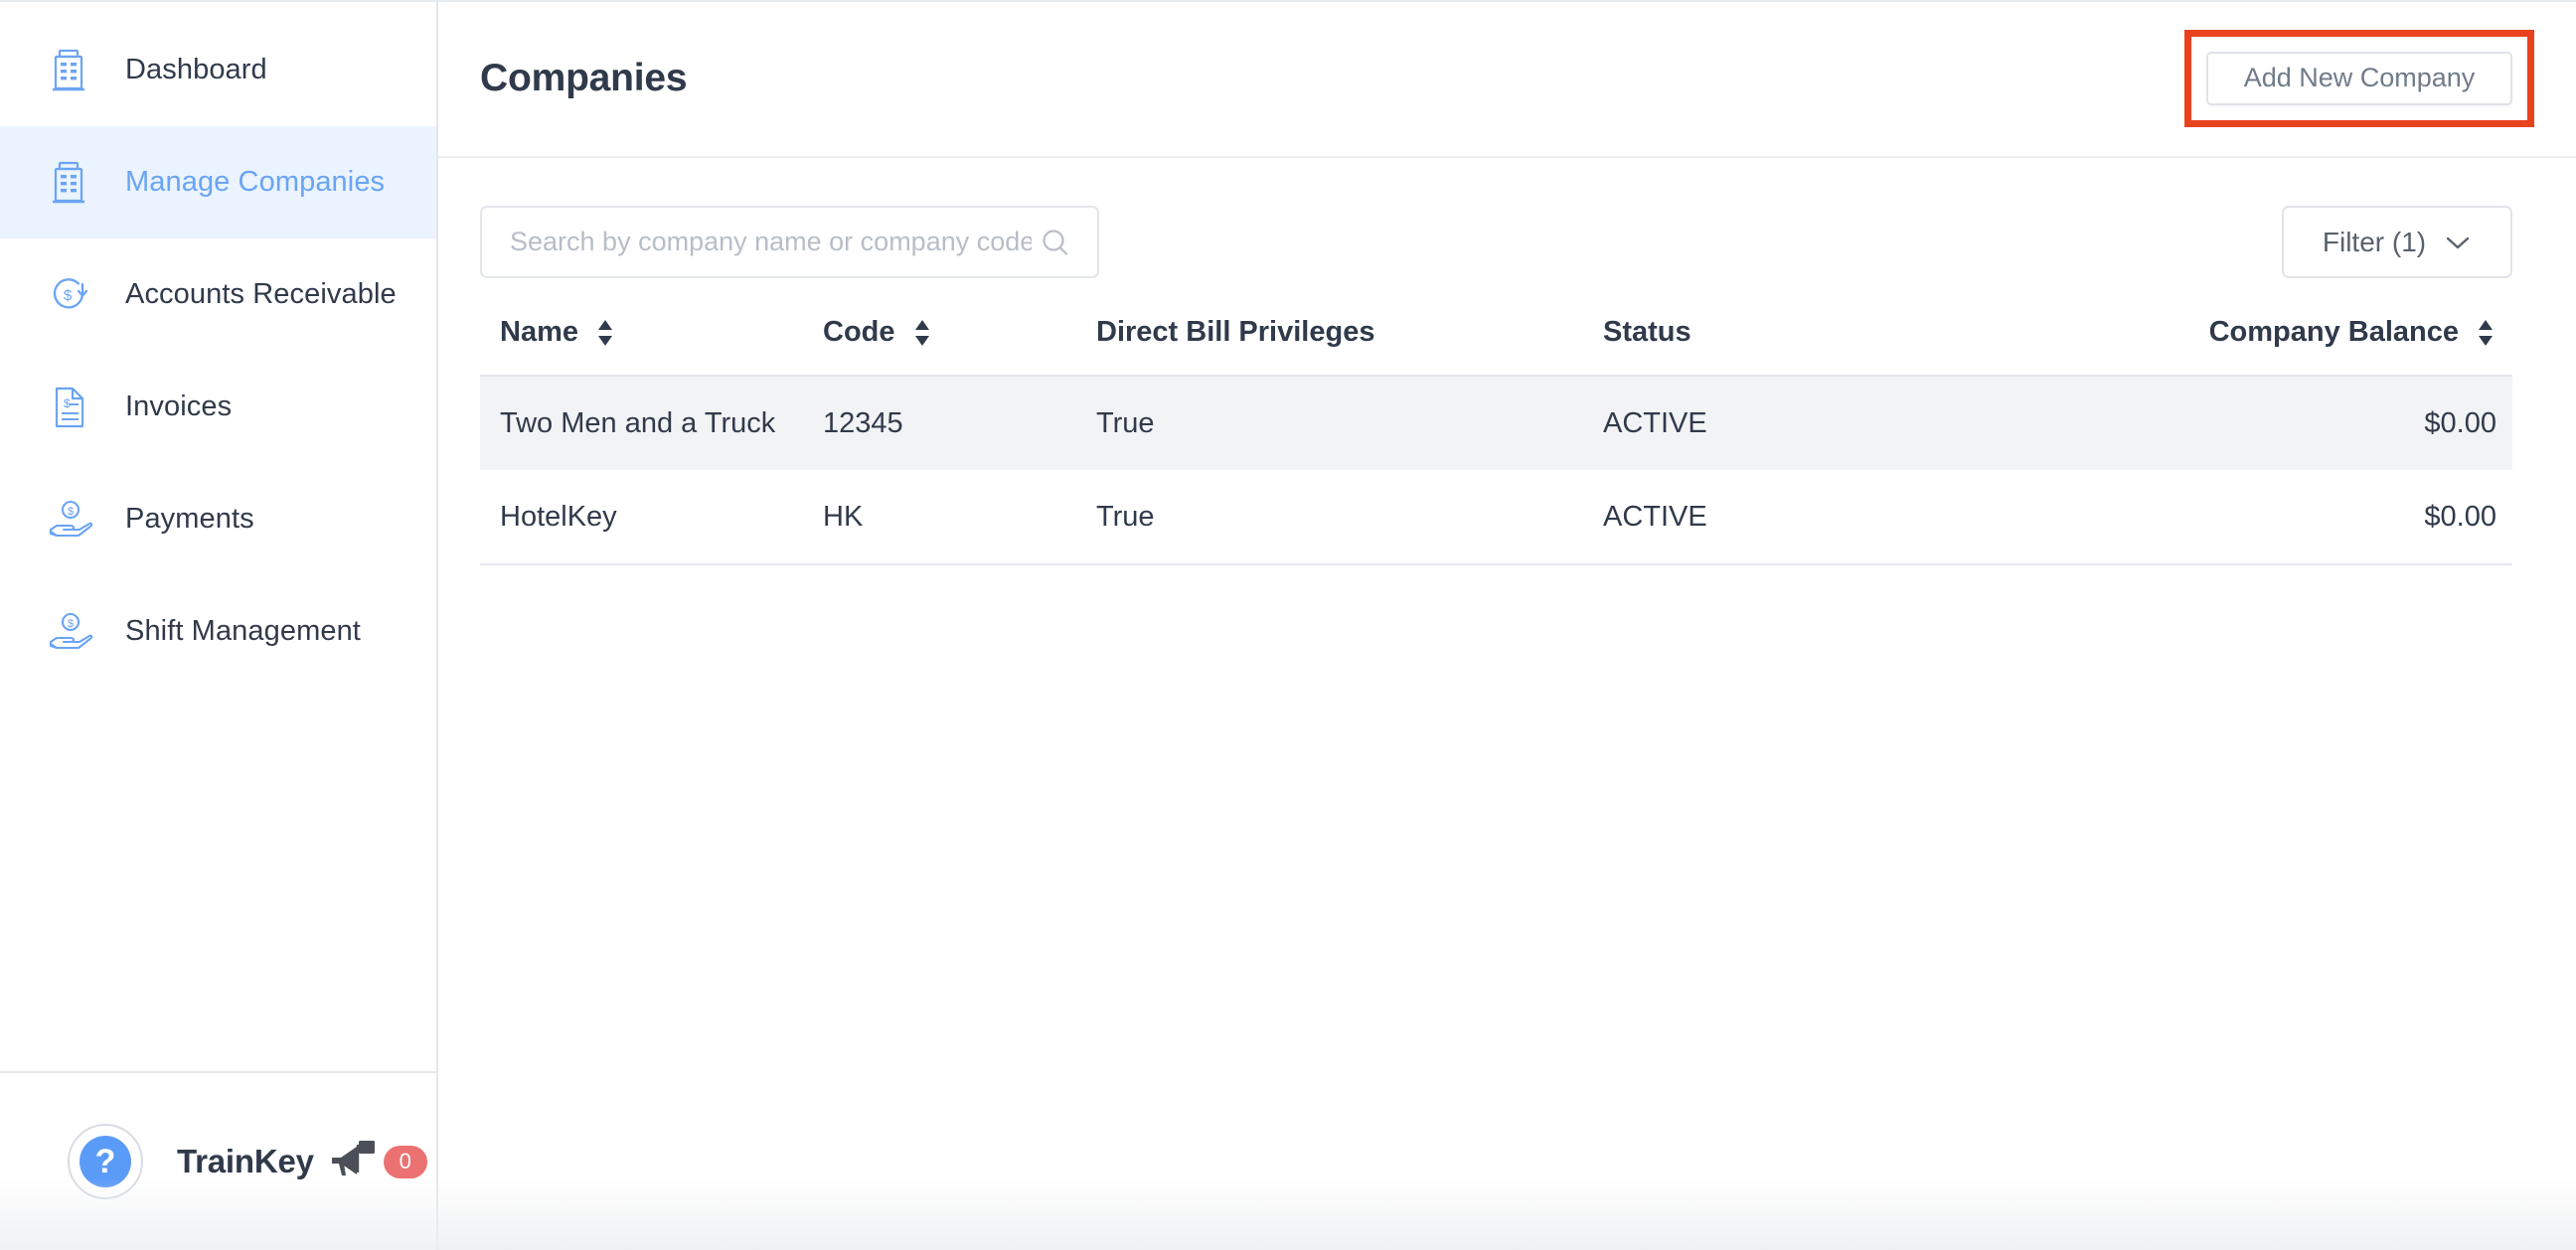  I want to click on column-header-status: Status, so click(1849, 346).